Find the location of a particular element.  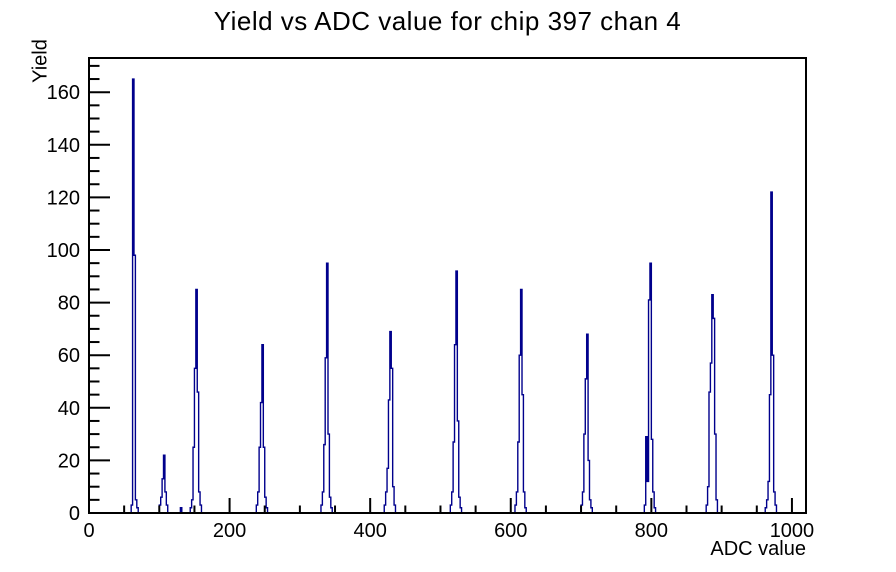

y-tick-label: 100 is located at coordinates (63, 251).